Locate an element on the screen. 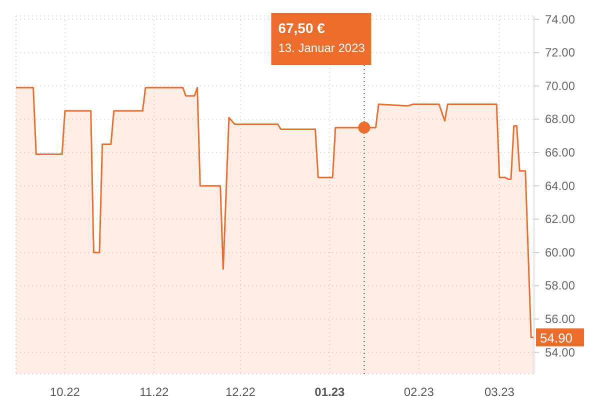 The image size is (598, 400). y-tick-label: 66.00 is located at coordinates (560, 153).